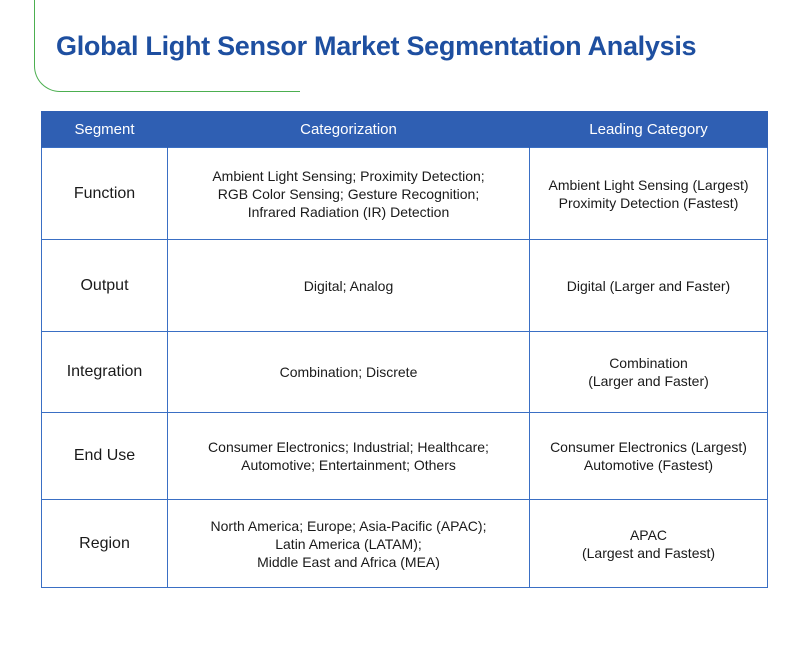  I want to click on header-leading-category: Leading Category, so click(648, 129).